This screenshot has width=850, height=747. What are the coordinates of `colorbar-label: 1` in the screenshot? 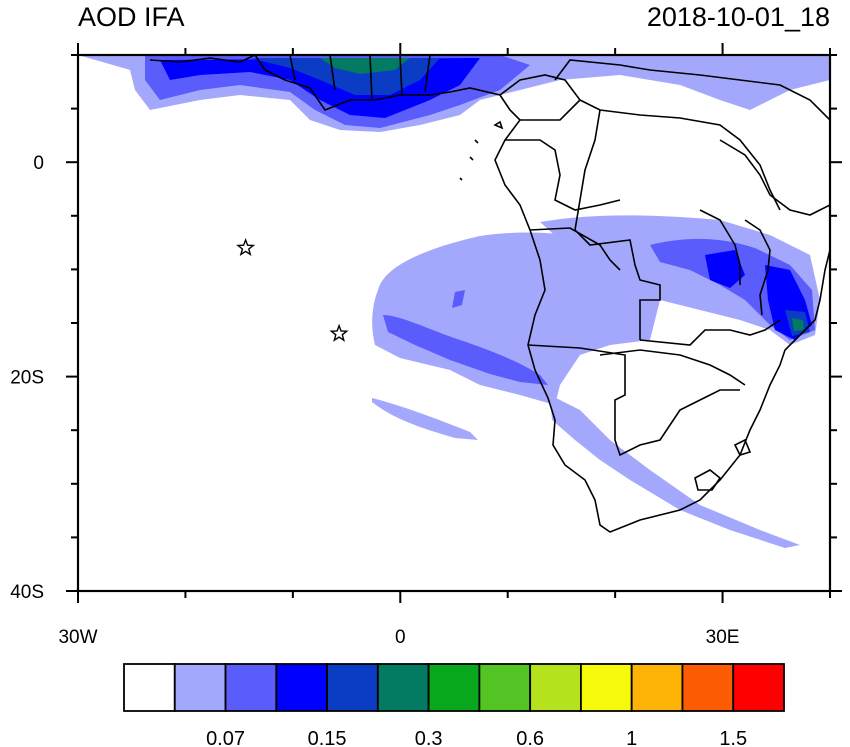 It's located at (631, 737).